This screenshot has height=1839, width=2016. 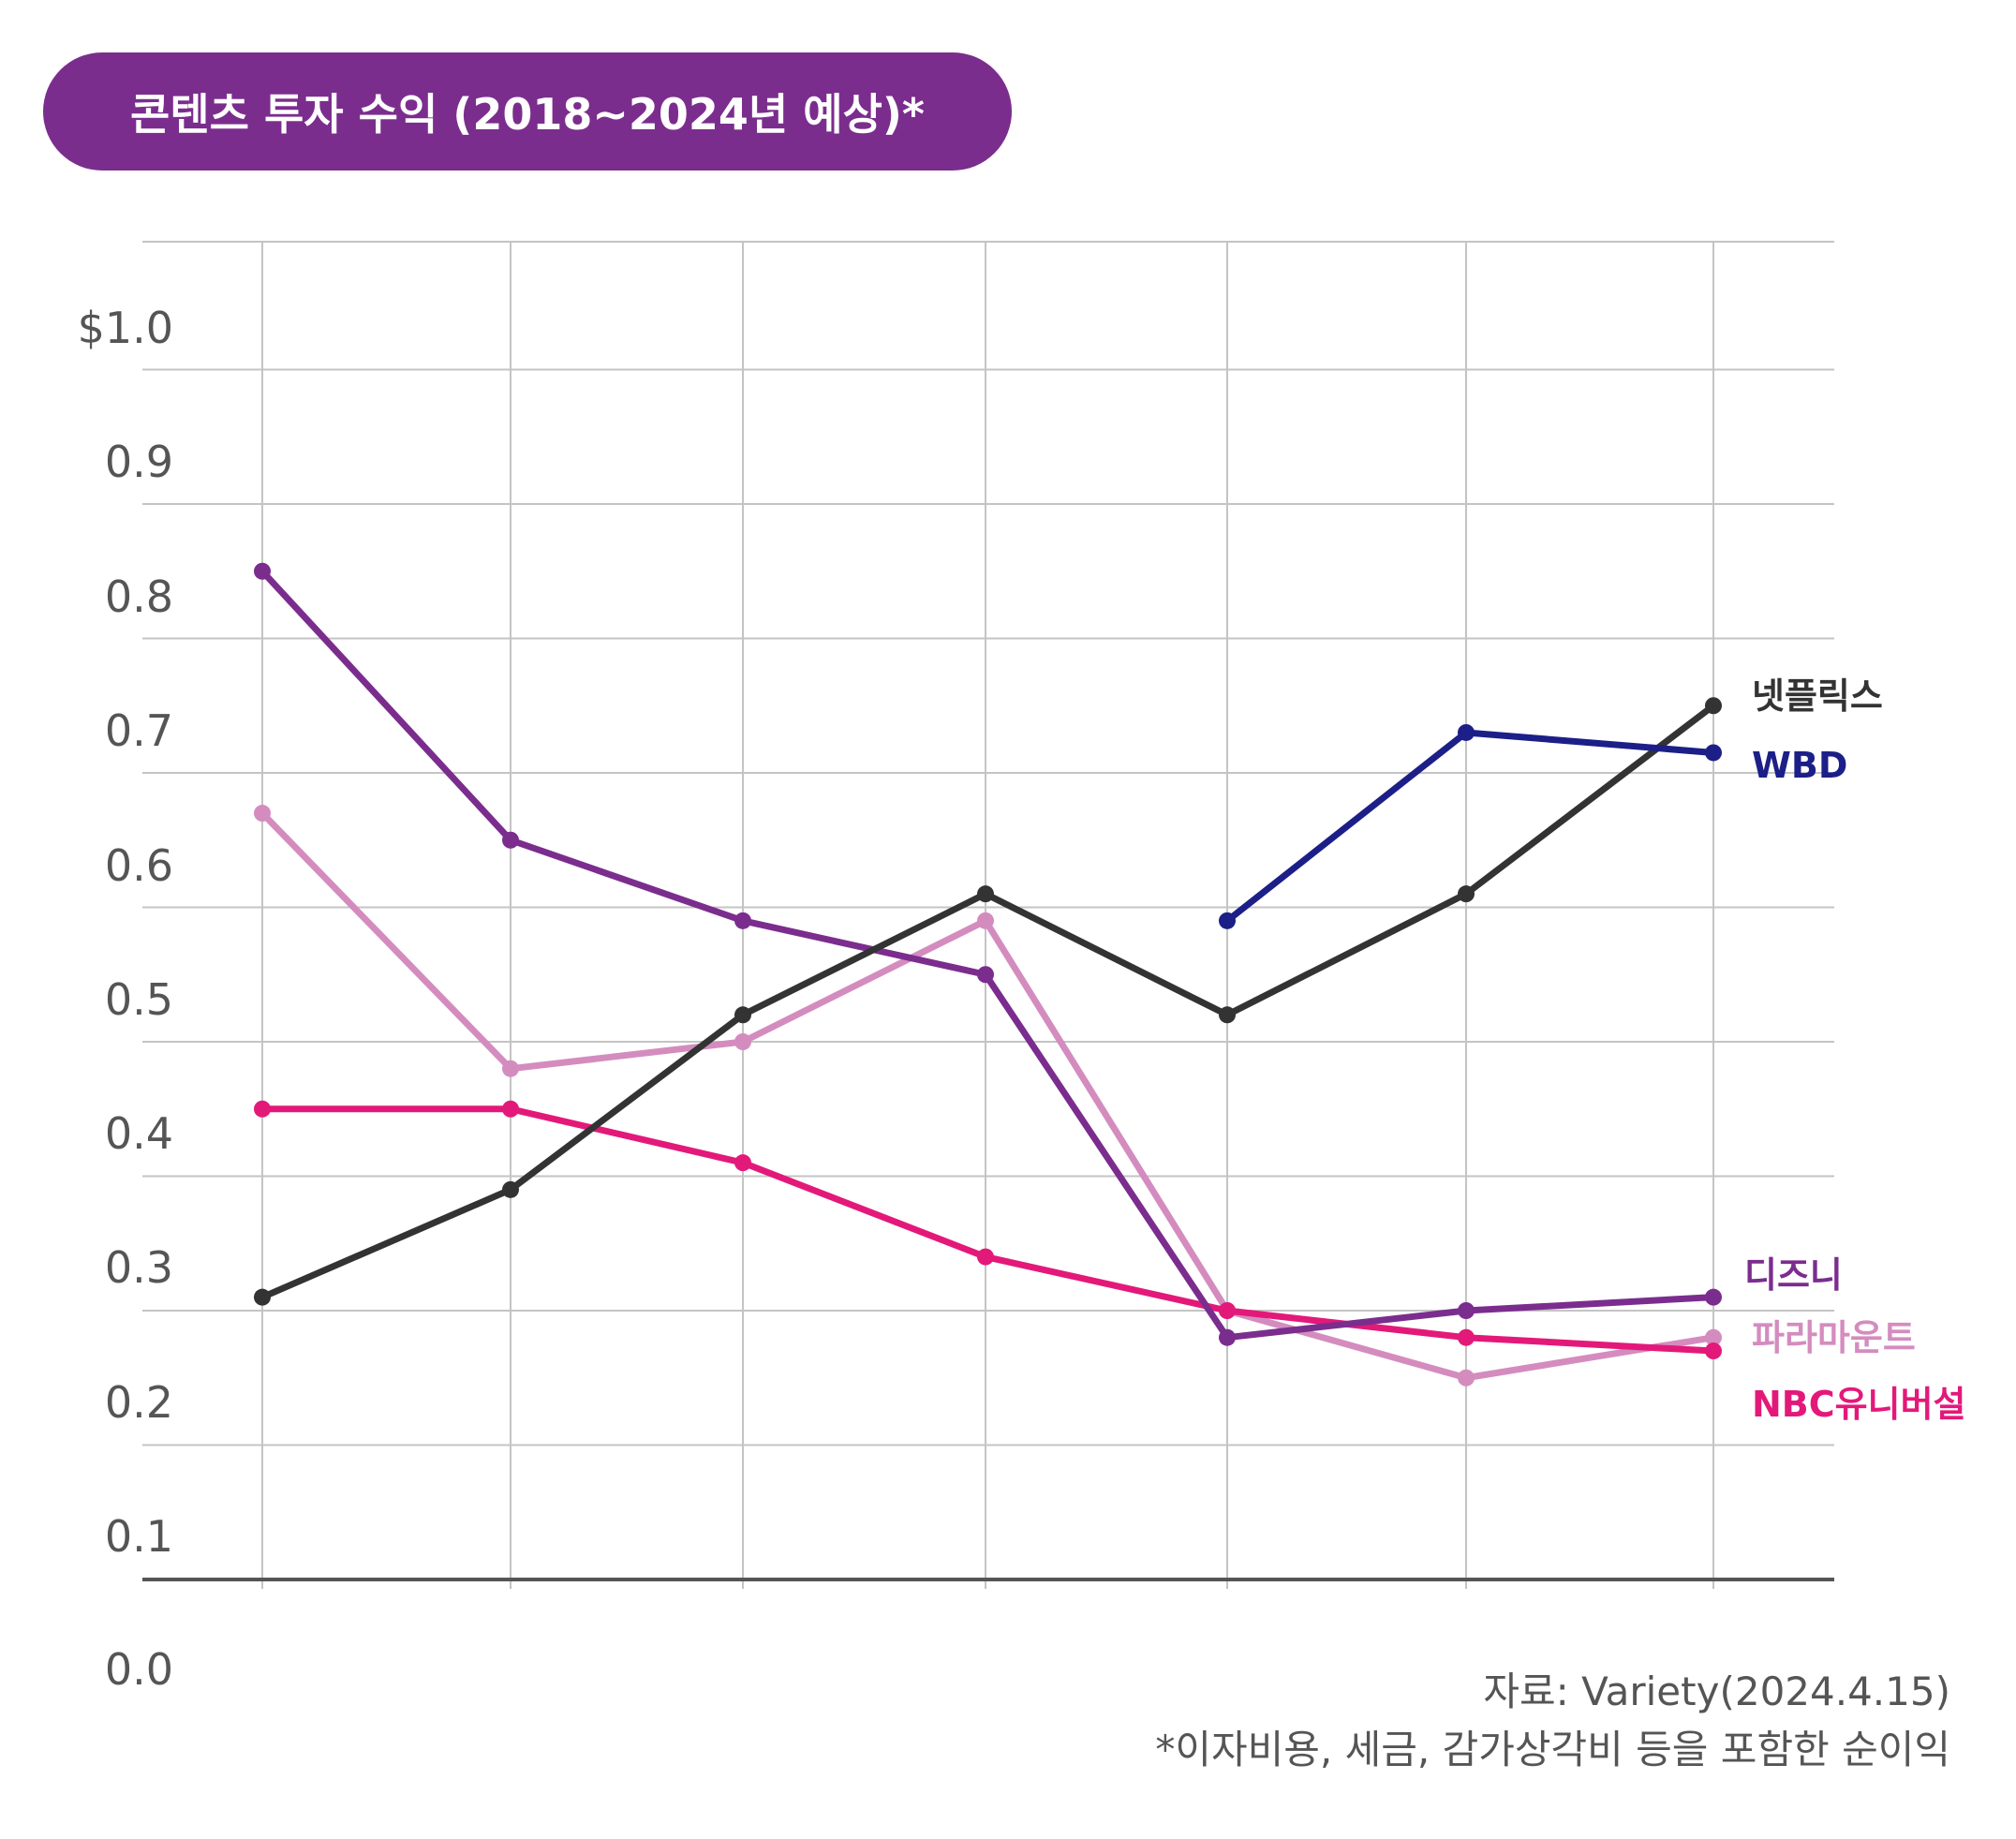 What do you see at coordinates (1716, 1691) in the screenshot?
I see `source-text: 자료: Variety(2024.4.15)` at bounding box center [1716, 1691].